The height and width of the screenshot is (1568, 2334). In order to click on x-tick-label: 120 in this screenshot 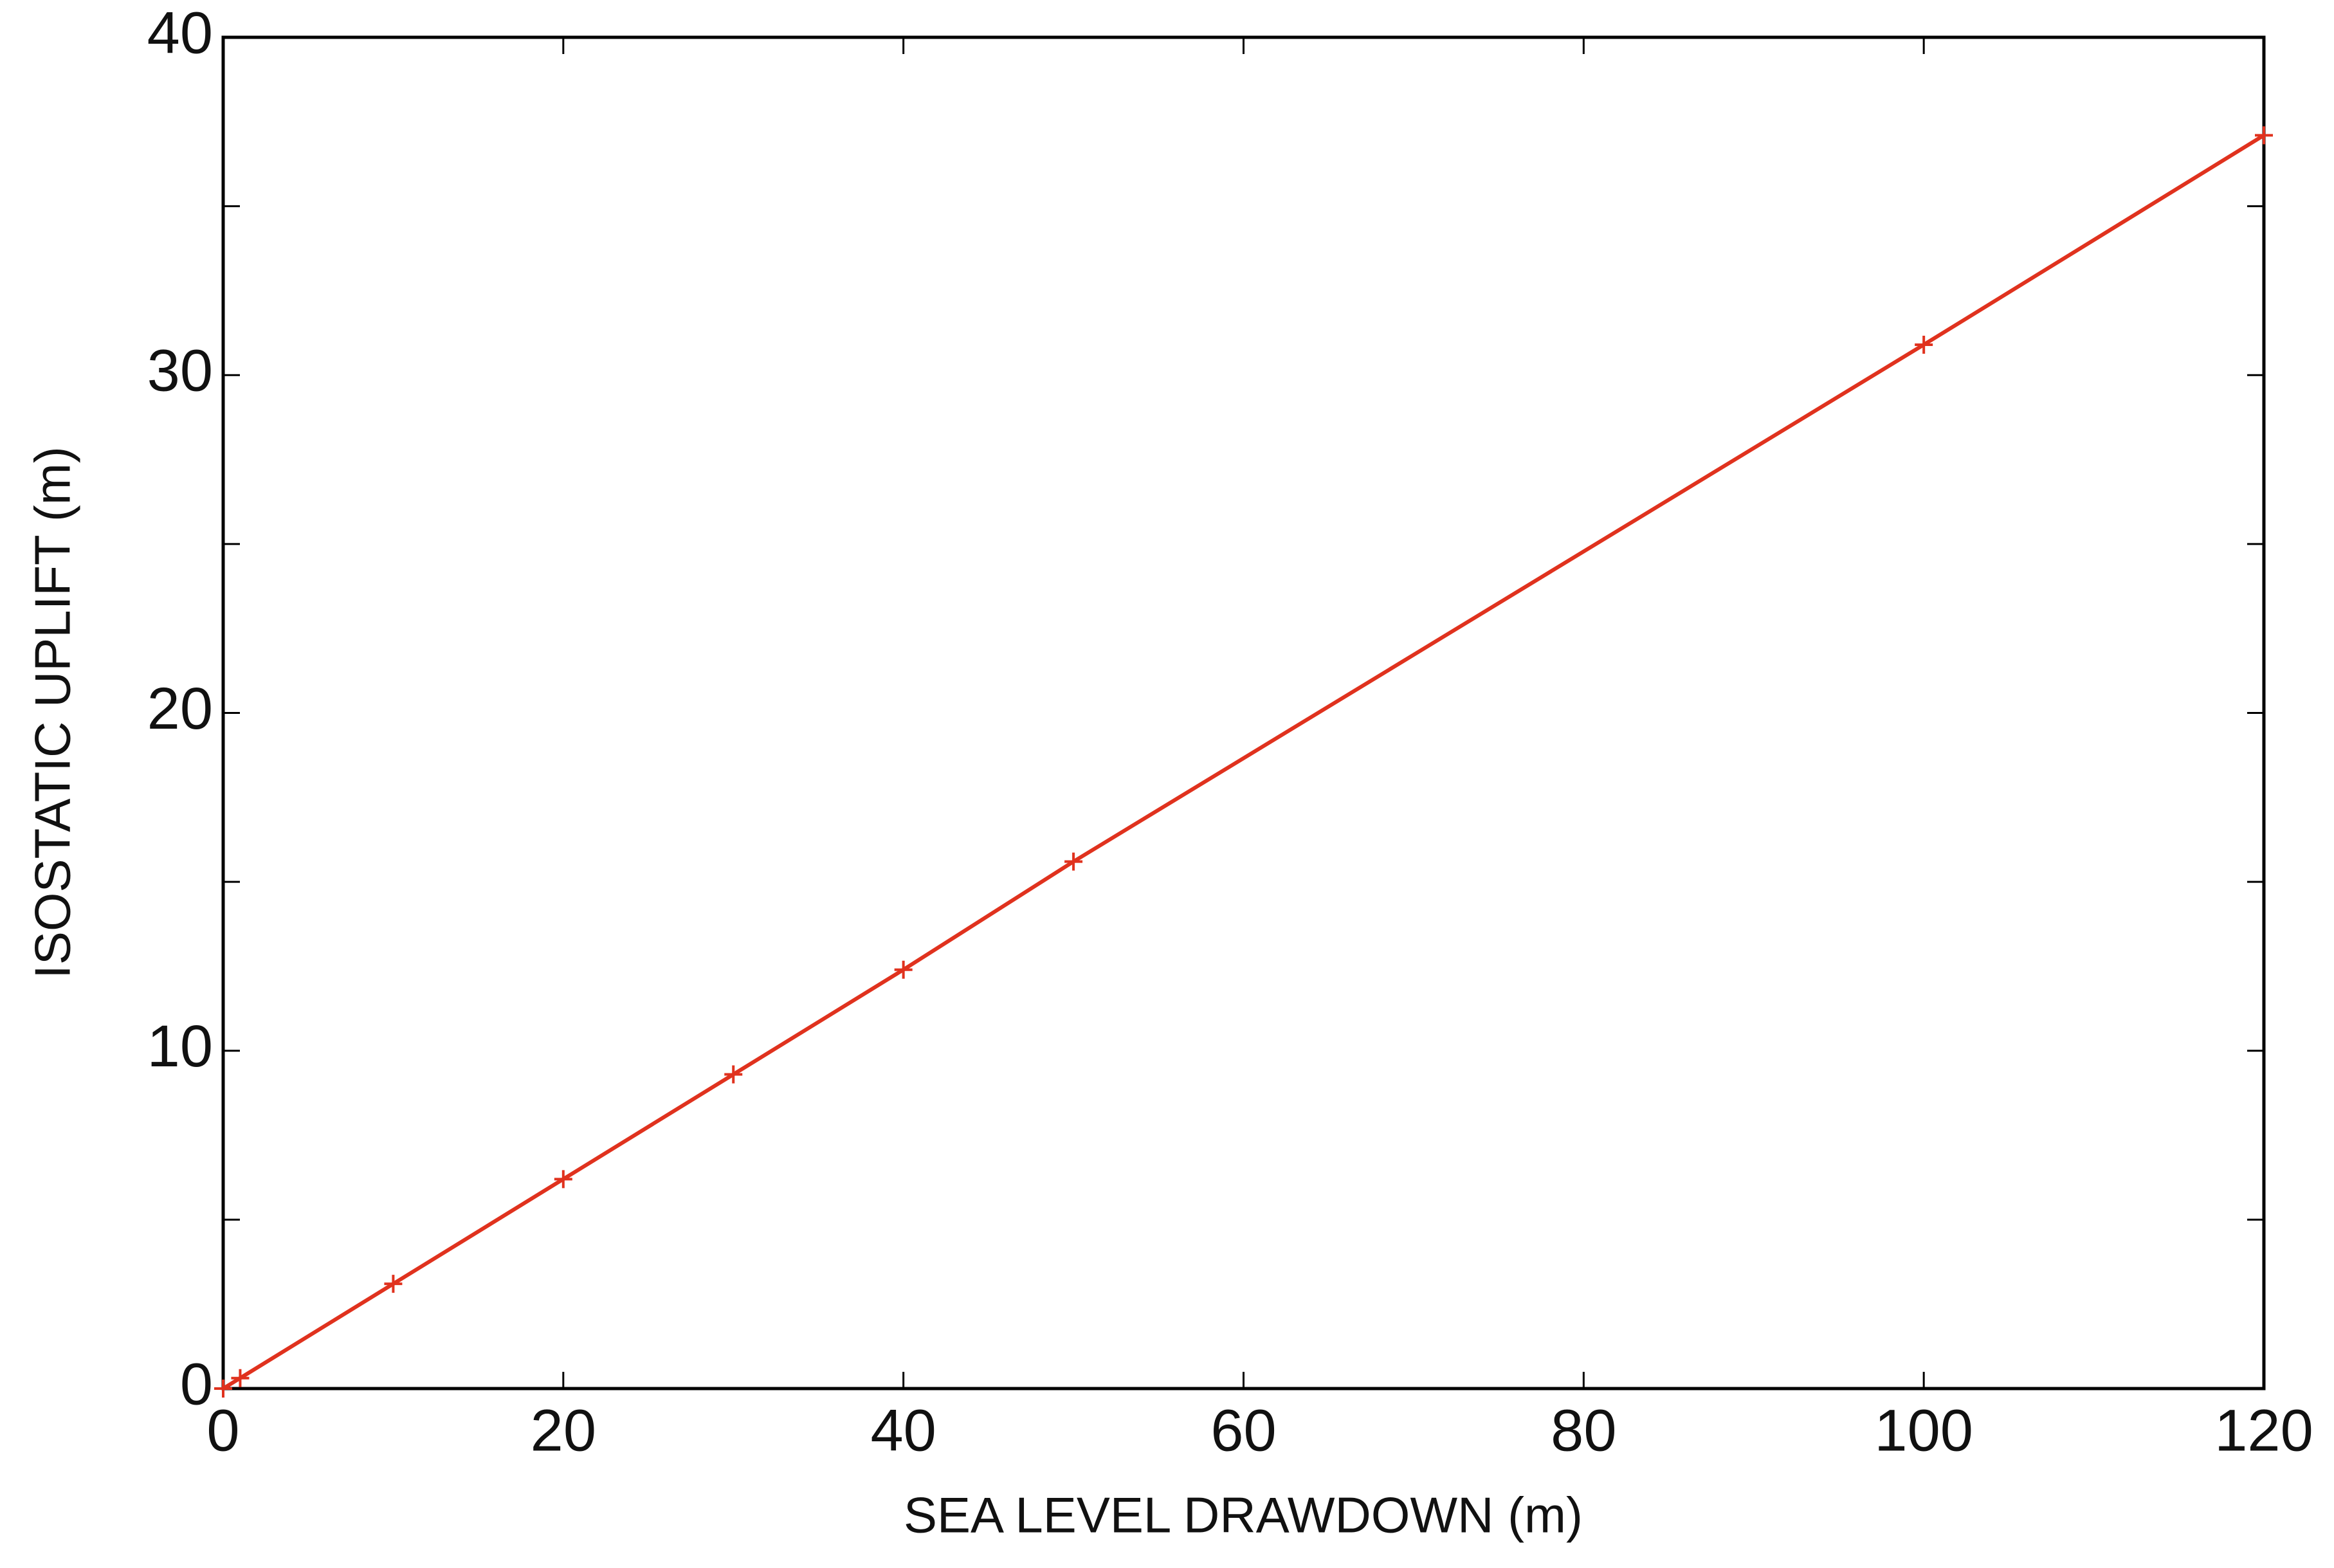, I will do `click(2263, 1430)`.